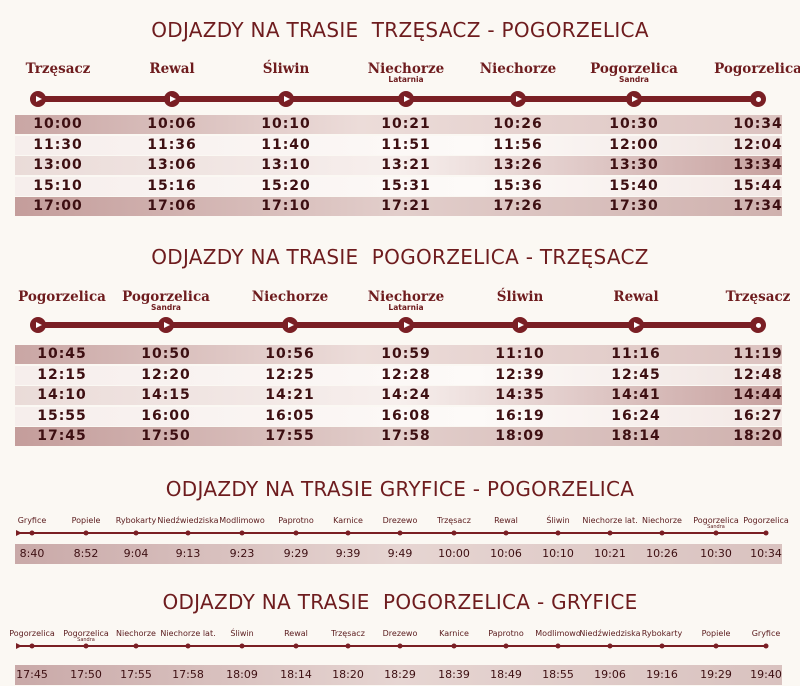 The height and width of the screenshot is (686, 800). I want to click on stop-sublabel: Sandra, so click(86, 640).